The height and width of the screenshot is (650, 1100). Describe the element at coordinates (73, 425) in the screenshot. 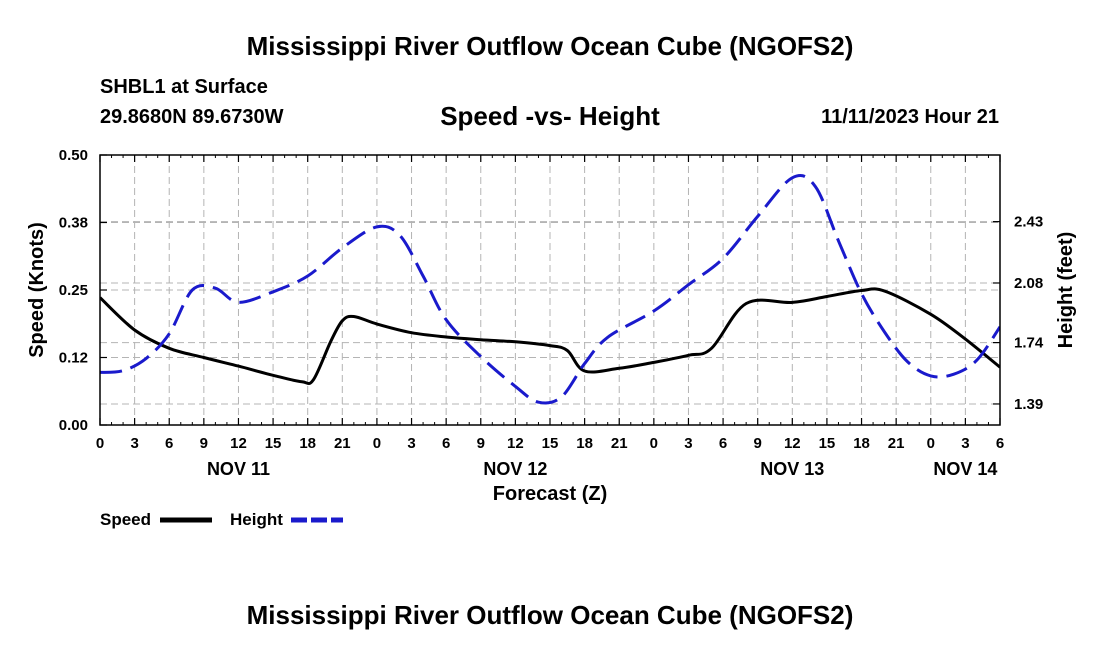

I see `y-tick-label-left: 0.00` at that location.